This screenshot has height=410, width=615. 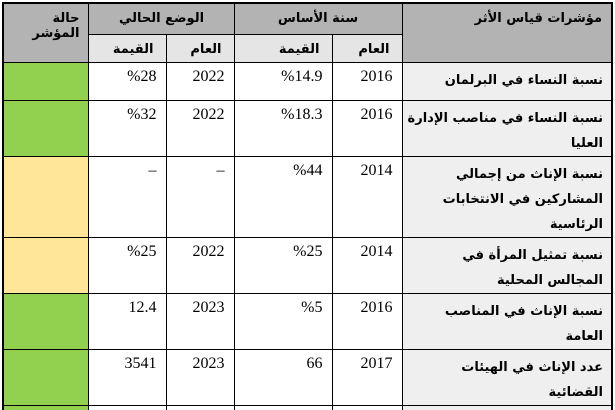 I want to click on indicator-name: نسبة تمثيل المرأة في المجالس المحلية, so click(x=507, y=265).